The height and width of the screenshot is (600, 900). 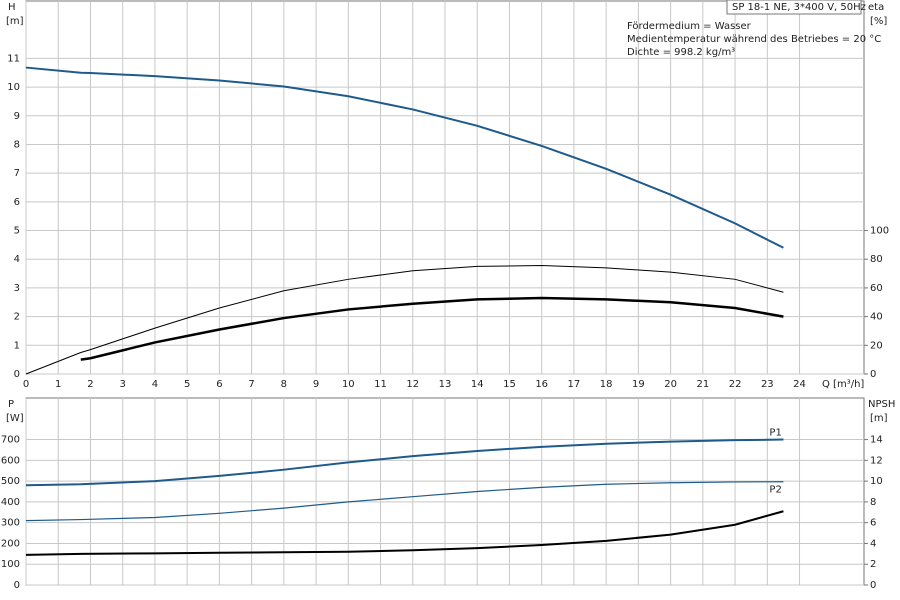 I want to click on y2-tick-label: 6, so click(x=873, y=523).